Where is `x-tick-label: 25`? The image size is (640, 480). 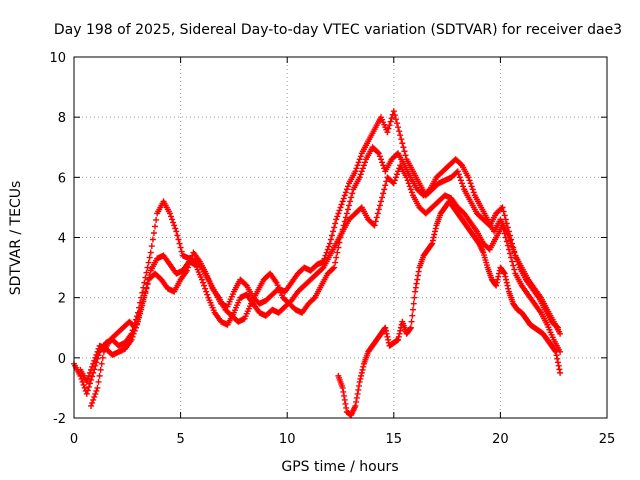 x-tick-label: 25 is located at coordinates (607, 439).